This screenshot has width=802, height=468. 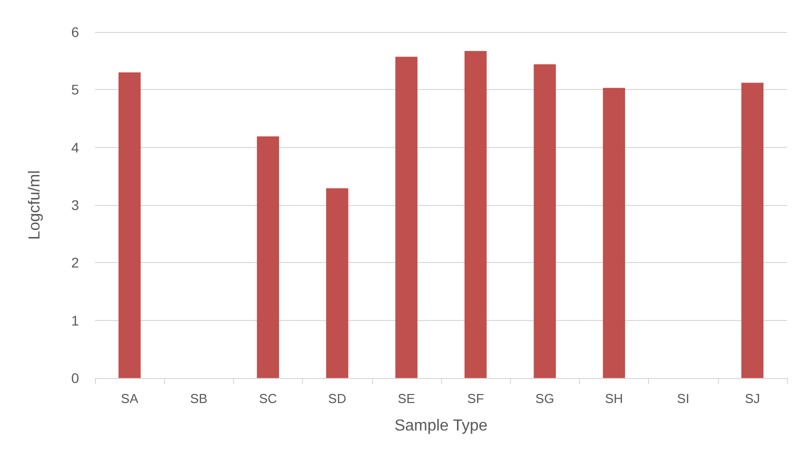 What do you see at coordinates (407, 398) in the screenshot?
I see `x-tick-label: SE` at bounding box center [407, 398].